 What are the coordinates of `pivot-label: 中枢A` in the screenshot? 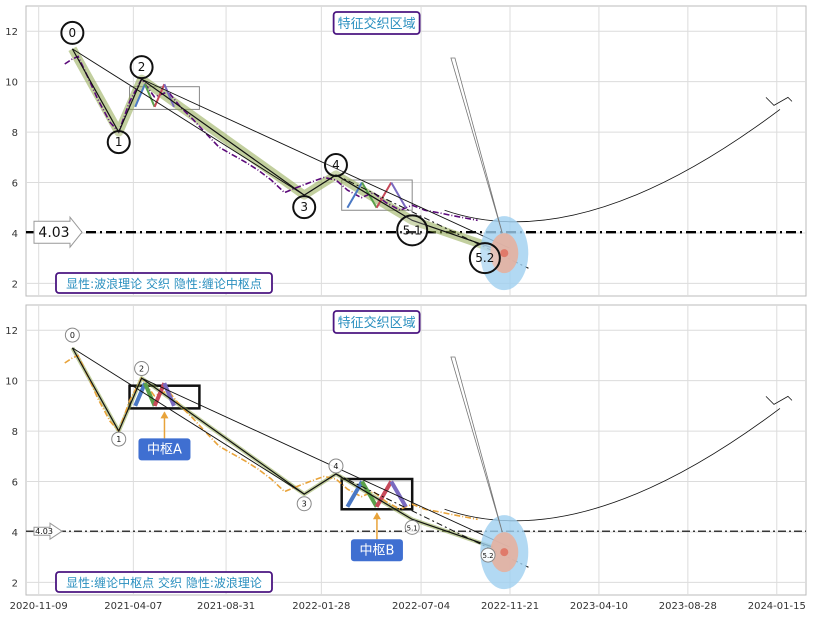 It's located at (164, 449).